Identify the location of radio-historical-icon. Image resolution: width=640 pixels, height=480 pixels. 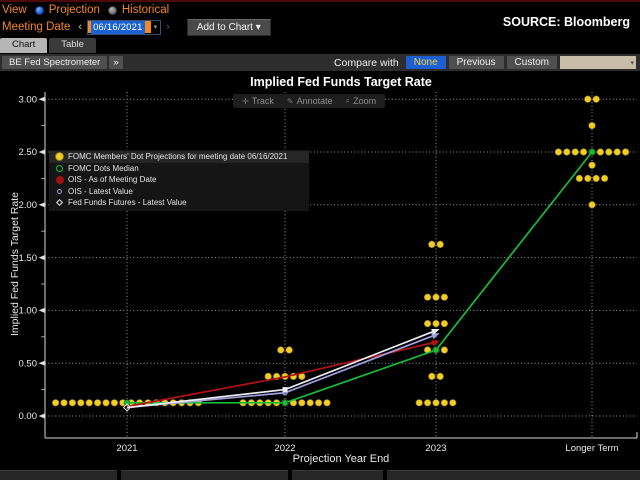
(112, 10).